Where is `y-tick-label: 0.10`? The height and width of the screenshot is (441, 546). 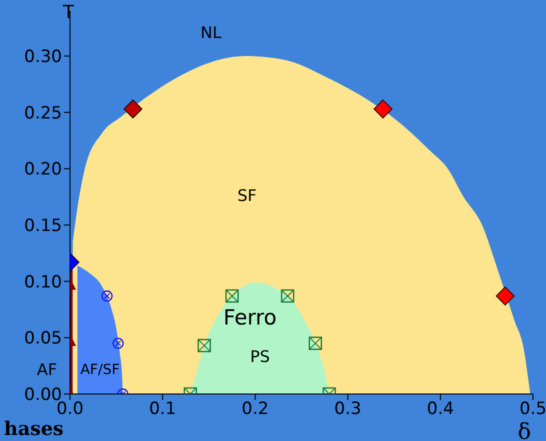 y-tick-label: 0.10 is located at coordinates (43, 282).